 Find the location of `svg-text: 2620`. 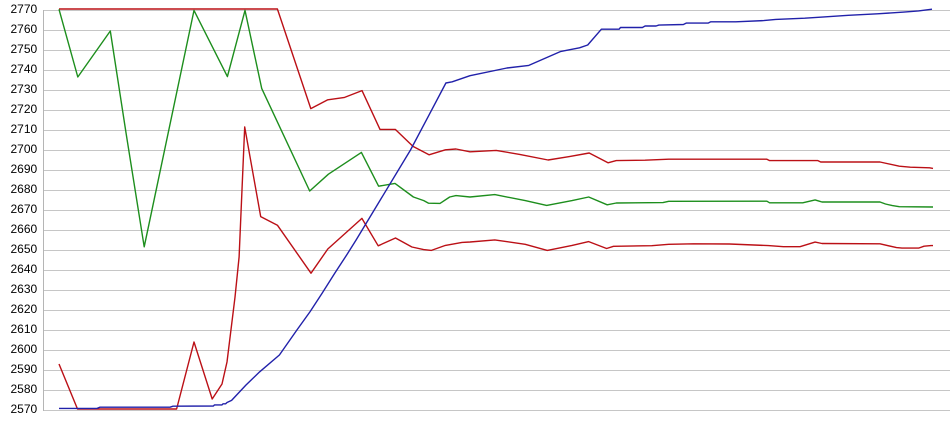

svg-text: 2620 is located at coordinates (23, 309).